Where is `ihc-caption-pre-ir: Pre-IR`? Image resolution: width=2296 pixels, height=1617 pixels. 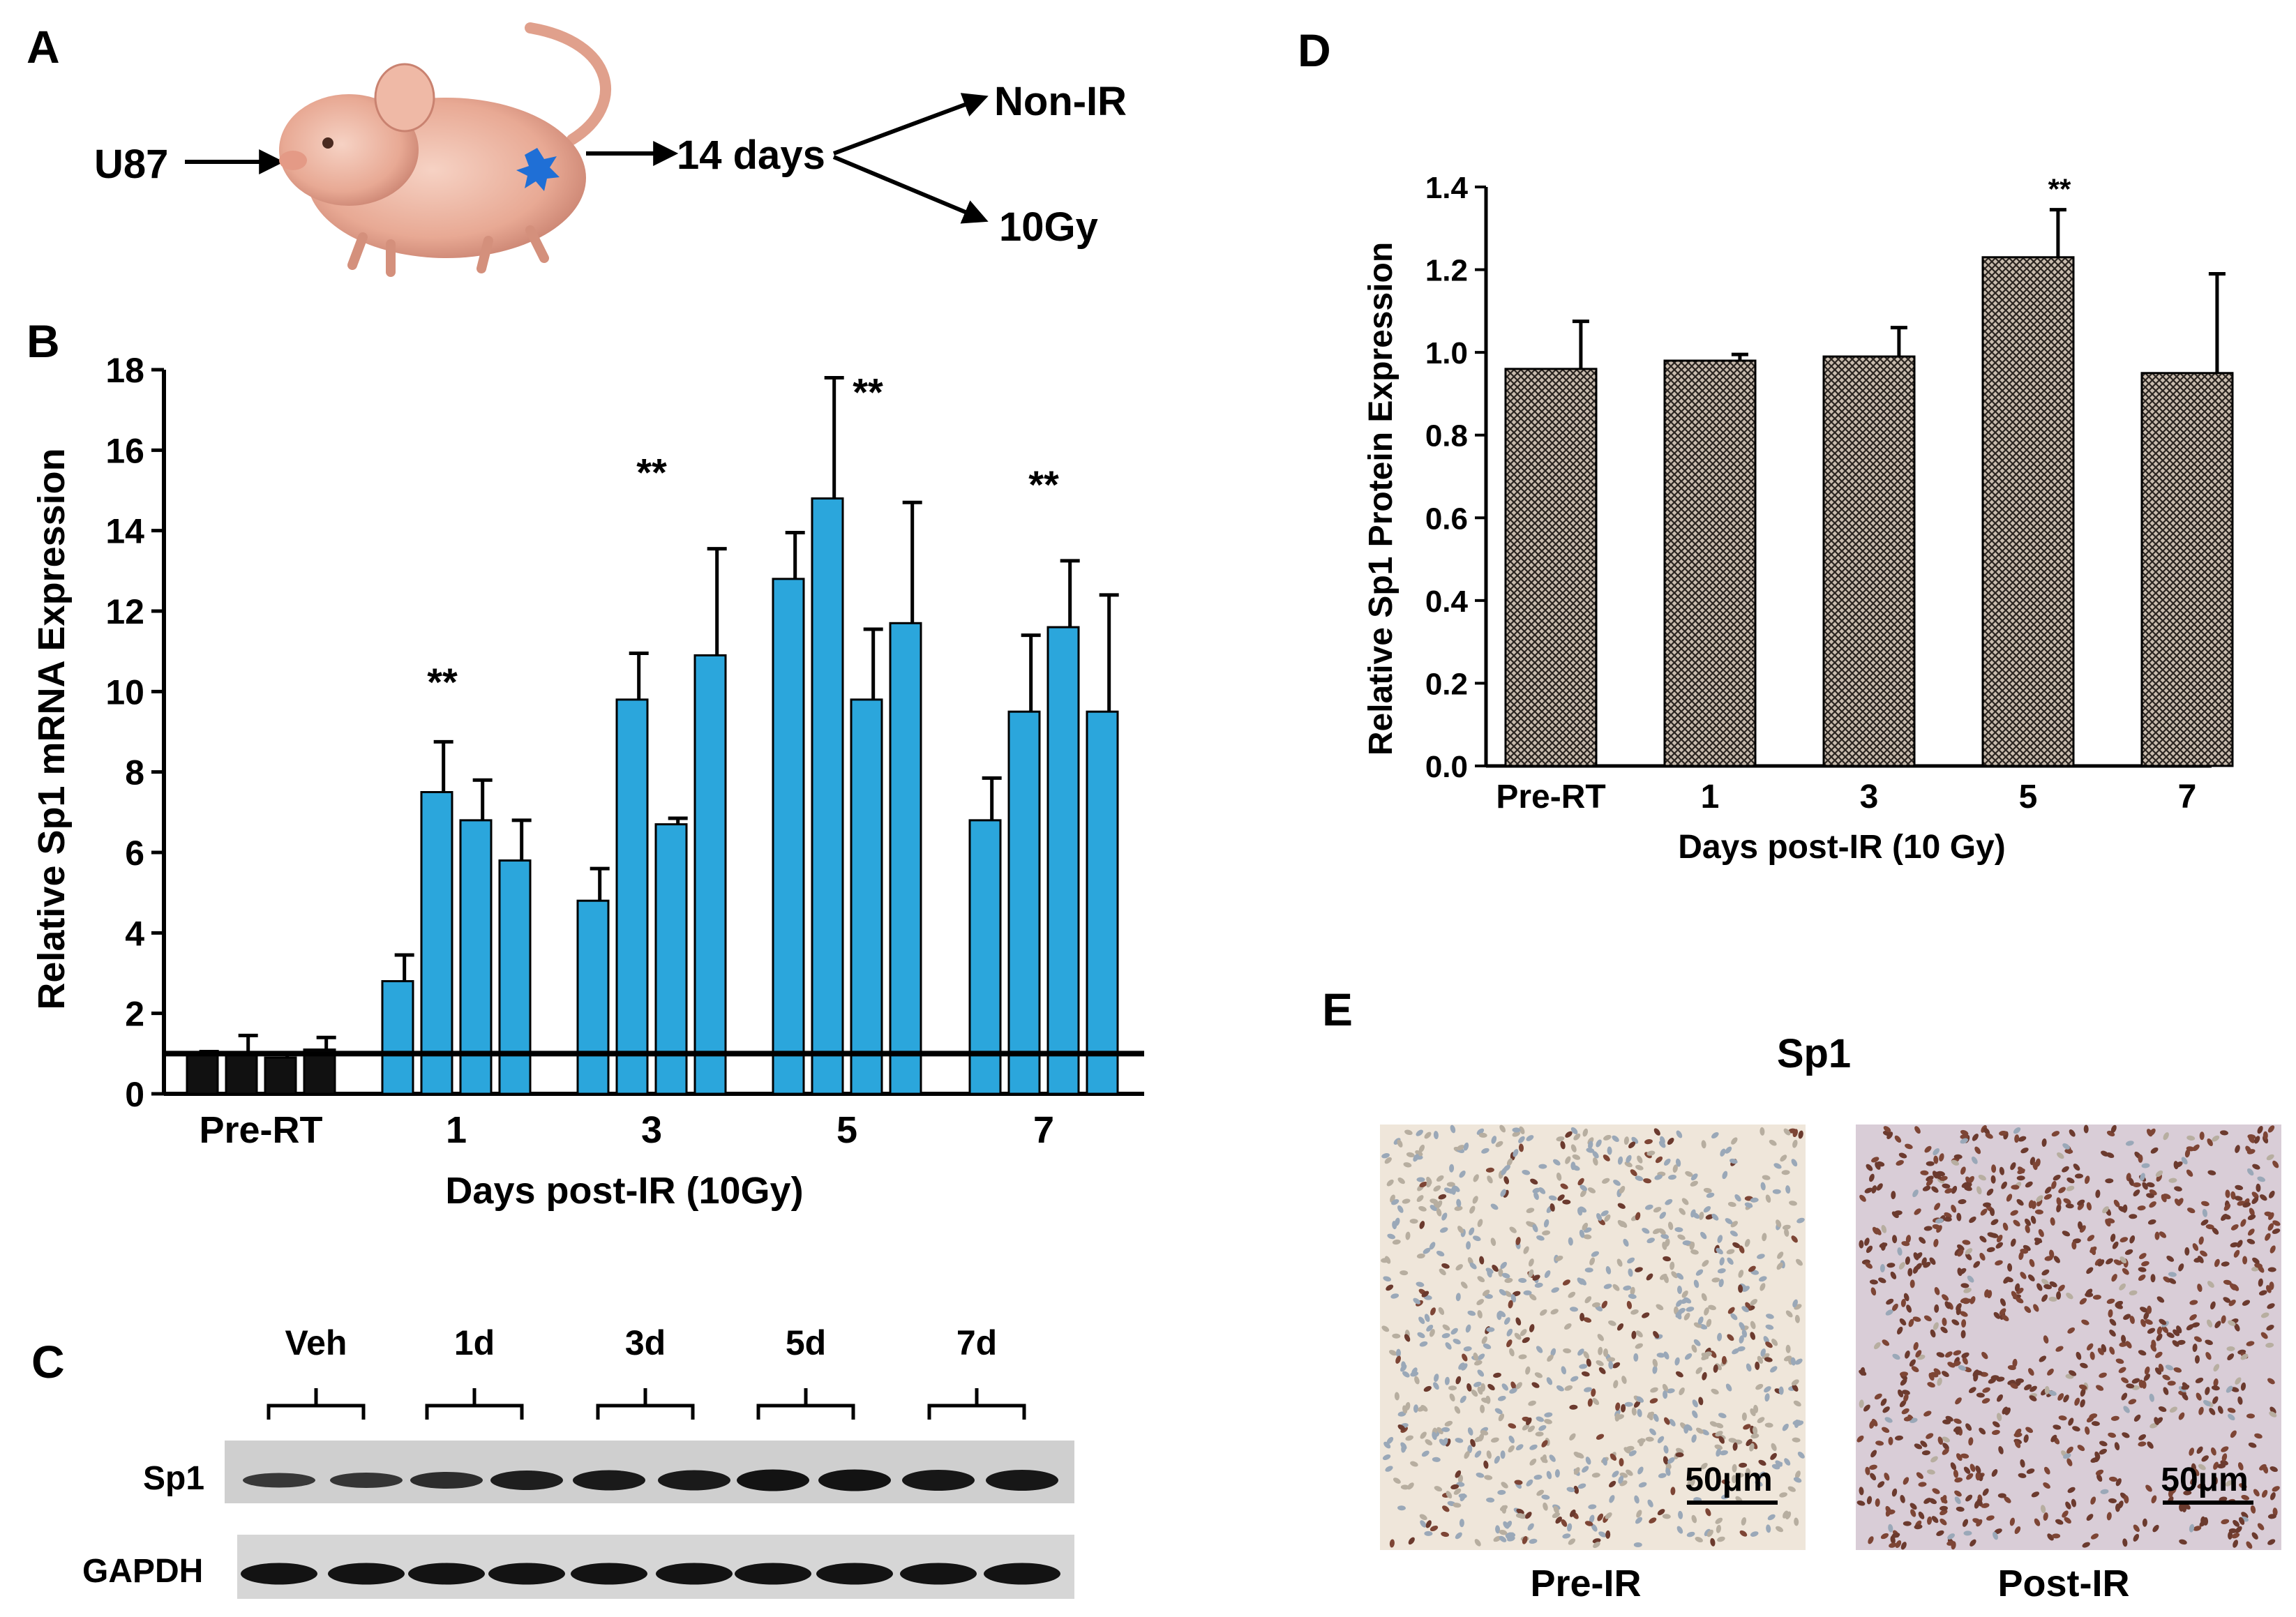 ihc-caption-pre-ir: Pre-IR is located at coordinates (1585, 1583).